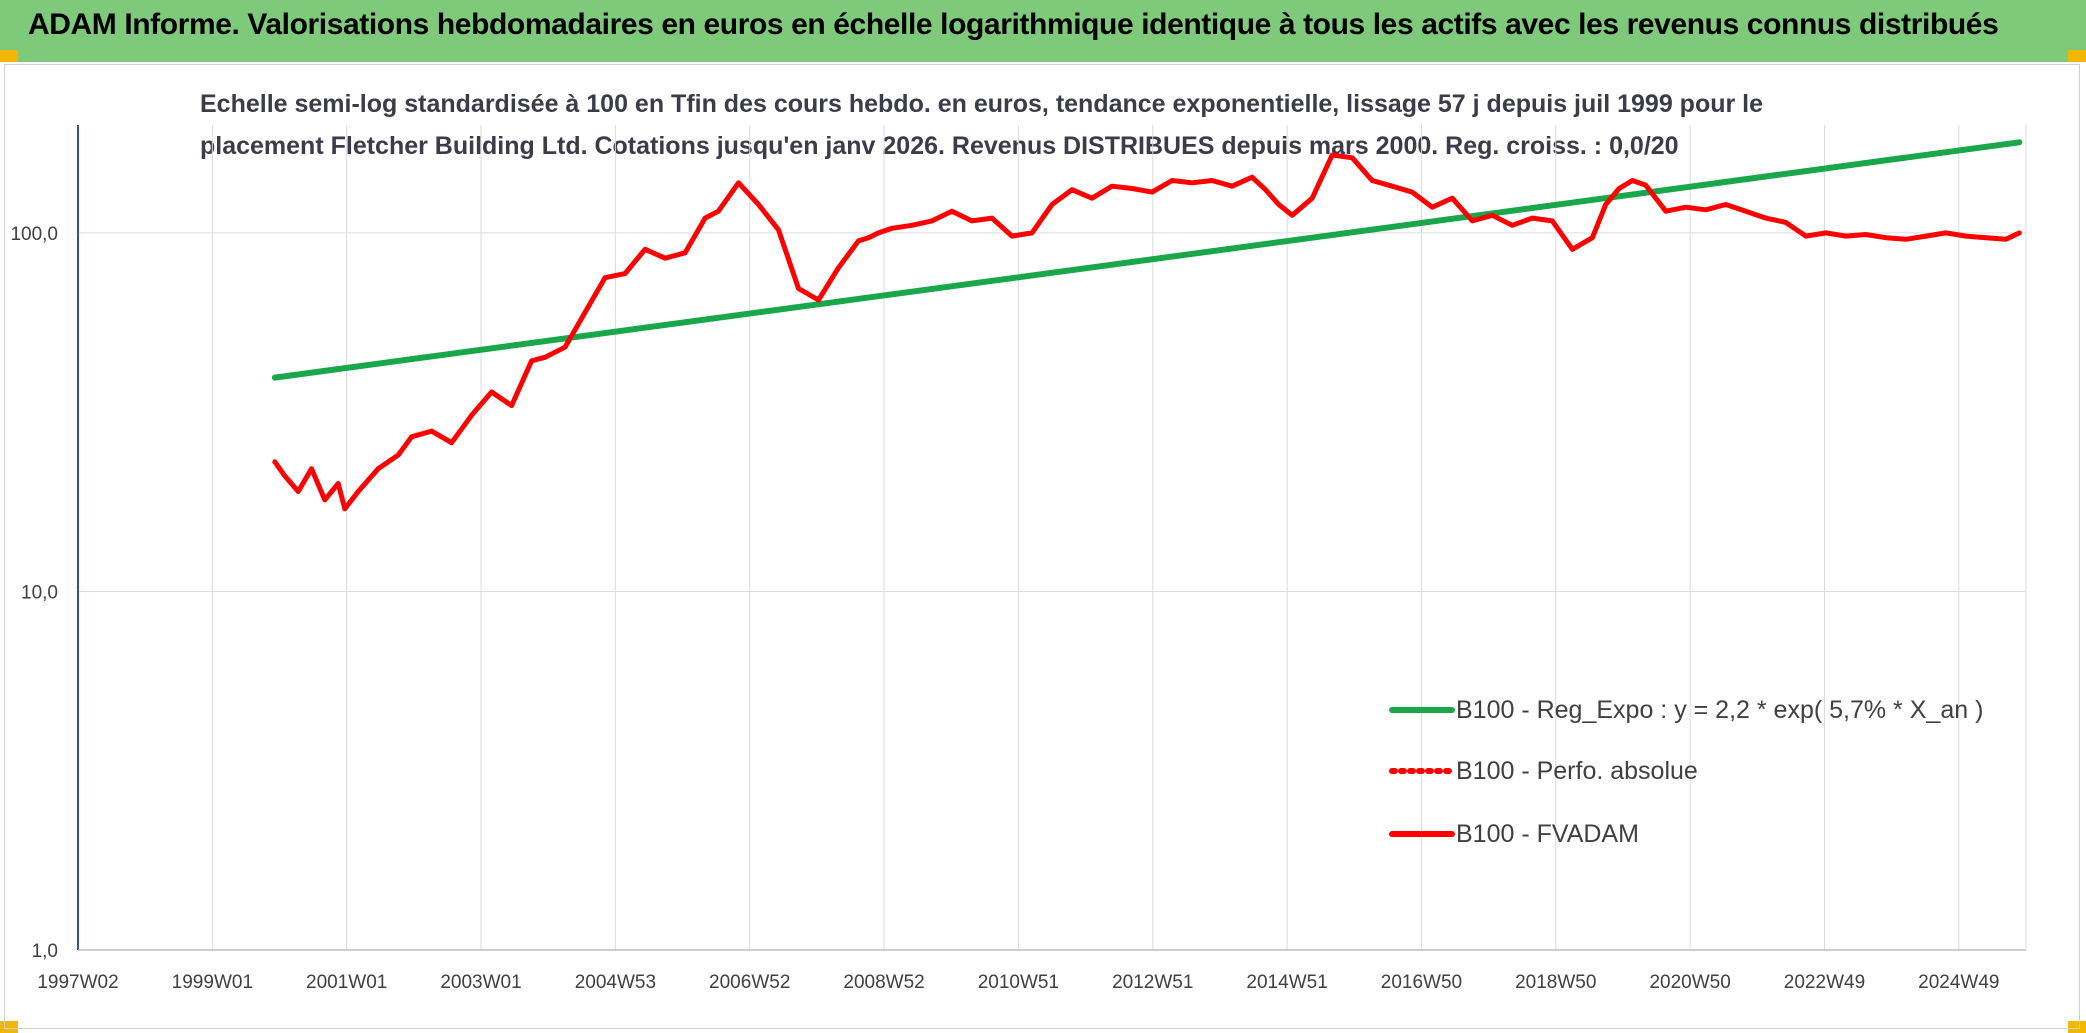 This screenshot has width=2086, height=1033. What do you see at coordinates (1018, 982) in the screenshot?
I see `x-tick-label: 2010W51` at bounding box center [1018, 982].